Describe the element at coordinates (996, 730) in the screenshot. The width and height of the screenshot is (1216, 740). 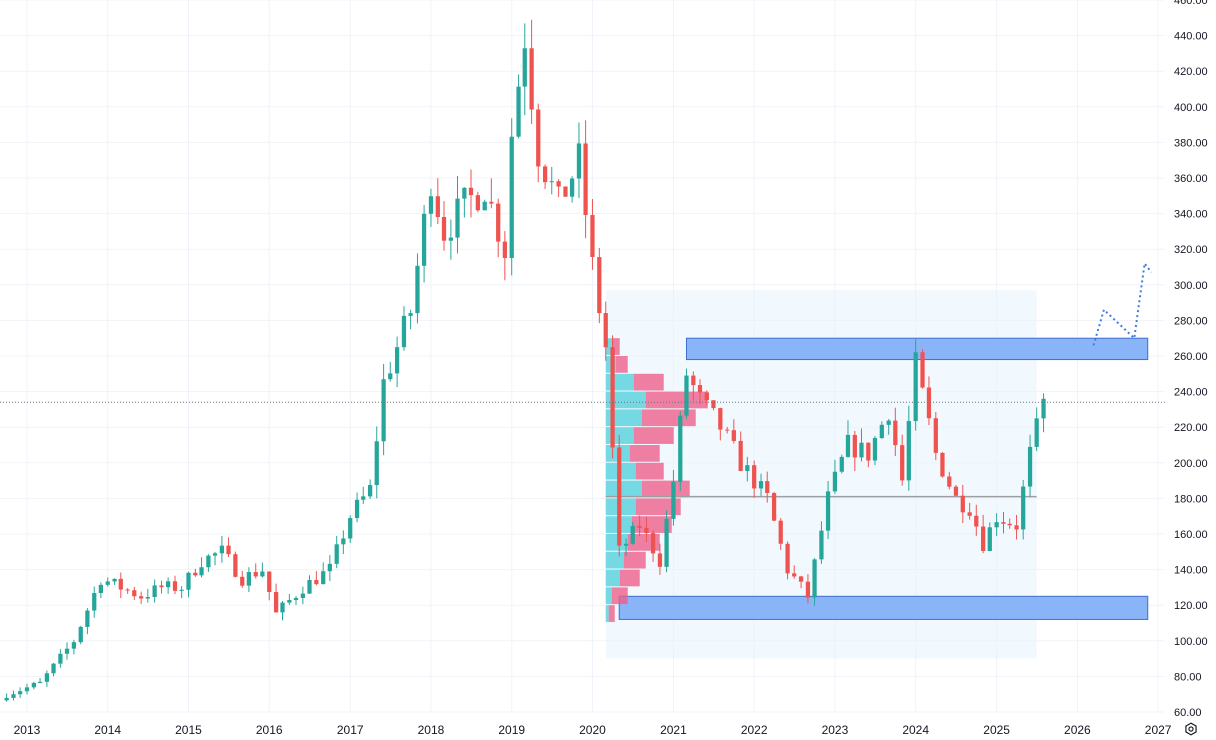
I see `x-tick-label: 2025` at that location.